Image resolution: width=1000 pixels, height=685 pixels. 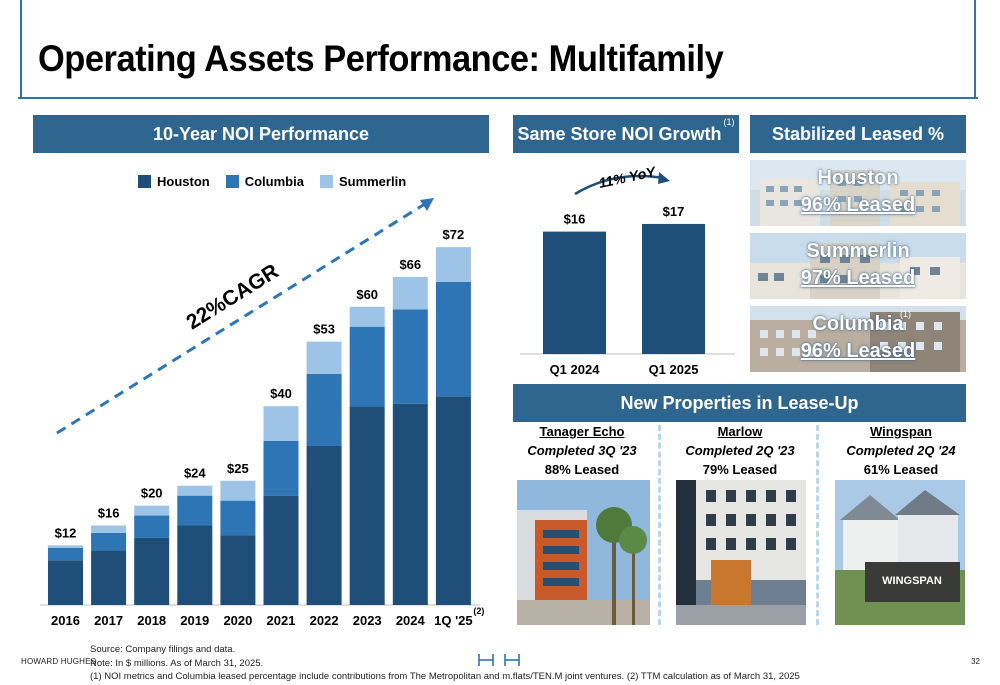 What do you see at coordinates (858, 178) in the screenshot?
I see `stabilized-market-houston: Houston` at bounding box center [858, 178].